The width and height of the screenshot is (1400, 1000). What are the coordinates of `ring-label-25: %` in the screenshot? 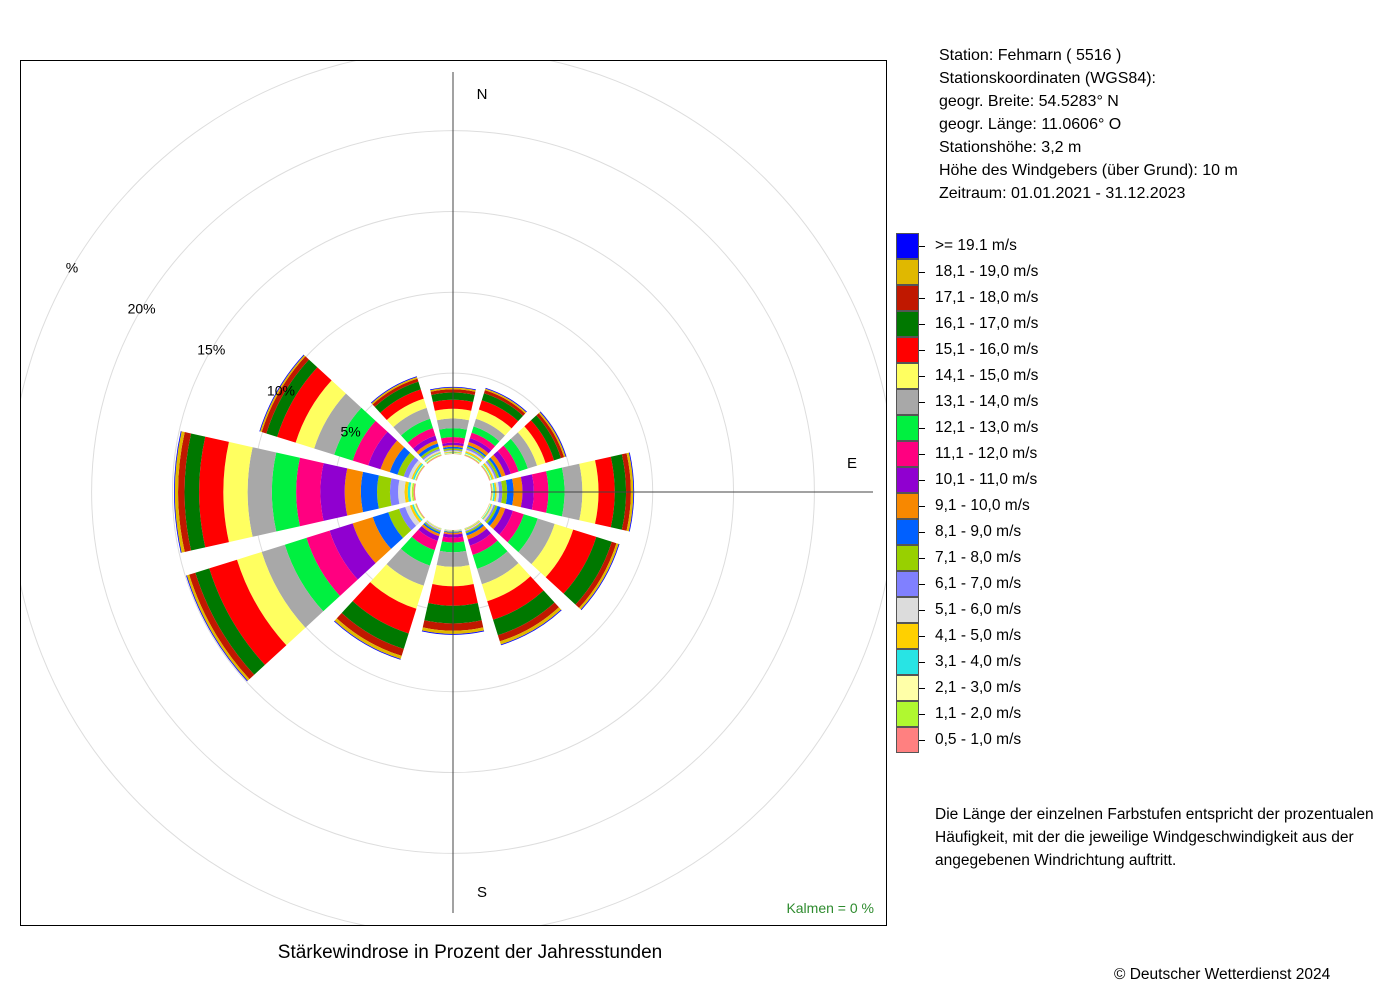 It's located at (72, 268).